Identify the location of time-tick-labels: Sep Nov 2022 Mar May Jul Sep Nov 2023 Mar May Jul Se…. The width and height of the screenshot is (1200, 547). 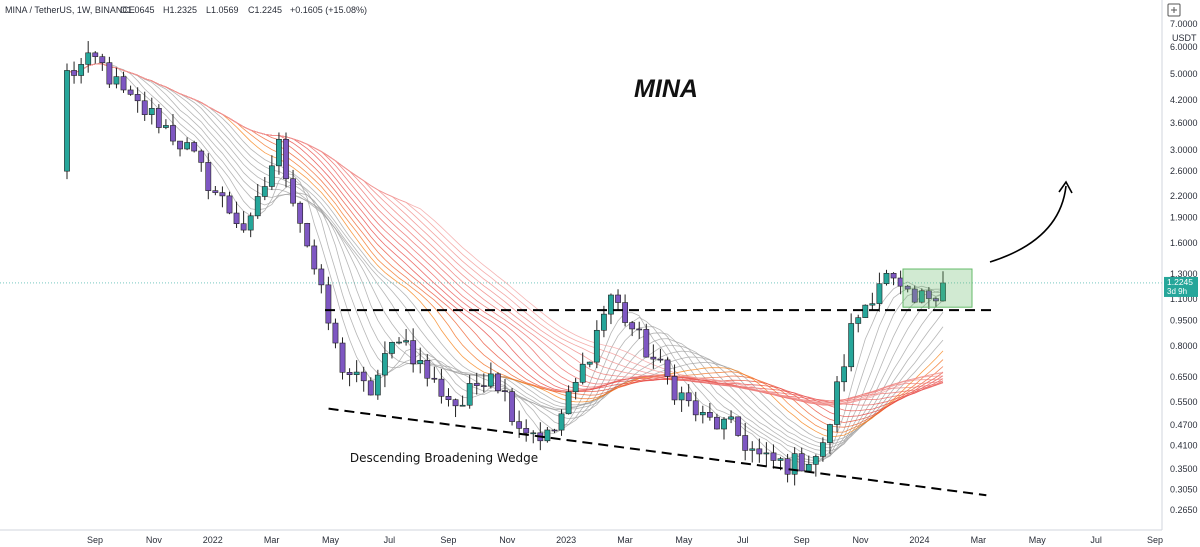
(625, 540).